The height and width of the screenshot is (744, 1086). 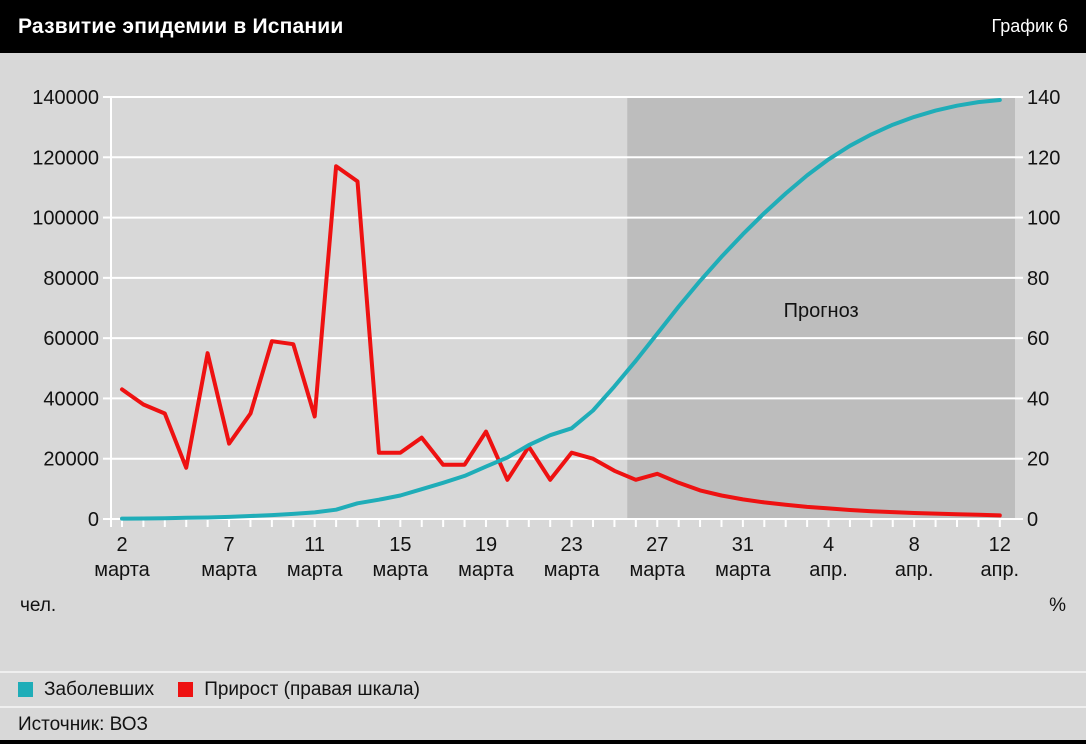 What do you see at coordinates (1029, 26) in the screenshot?
I see `chart-number: График 6` at bounding box center [1029, 26].